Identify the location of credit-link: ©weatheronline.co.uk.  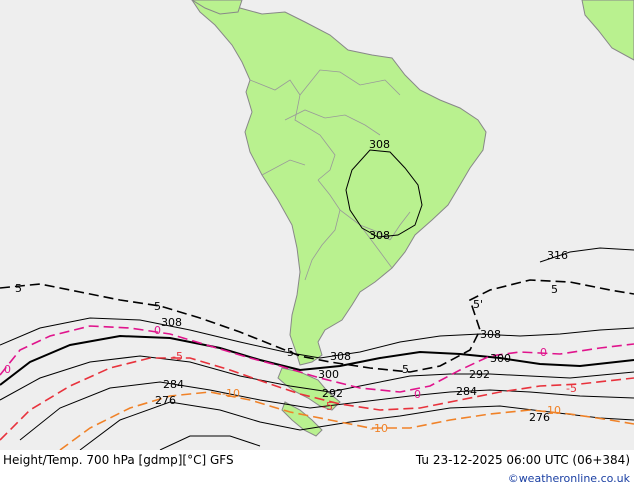
(568, 478).